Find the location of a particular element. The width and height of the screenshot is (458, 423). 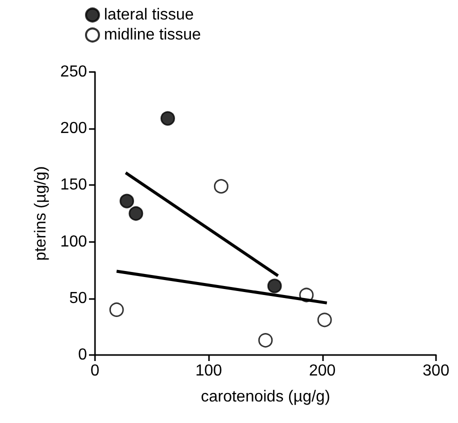

x-tick-label: 200 is located at coordinates (322, 371).